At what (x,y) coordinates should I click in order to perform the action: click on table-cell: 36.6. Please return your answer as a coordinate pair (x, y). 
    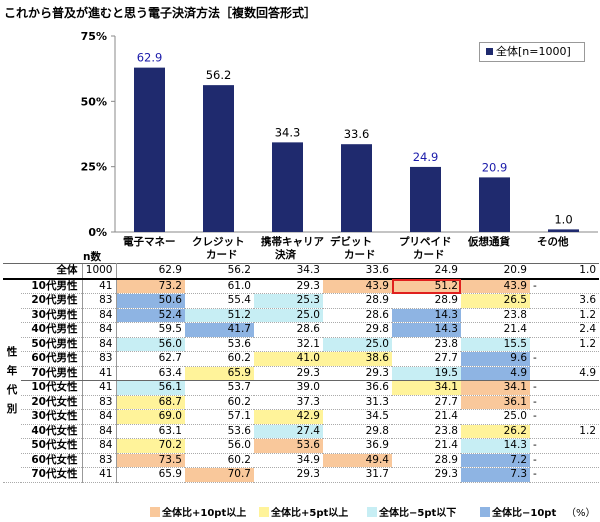
    Looking at the image, I should click on (357, 388).